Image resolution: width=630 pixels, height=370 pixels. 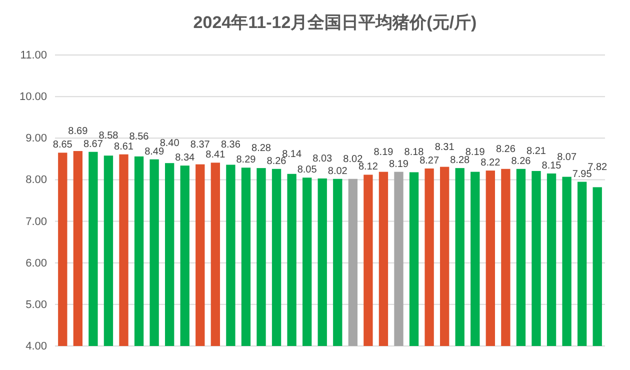 I want to click on data-label: 8.02, so click(x=338, y=171).